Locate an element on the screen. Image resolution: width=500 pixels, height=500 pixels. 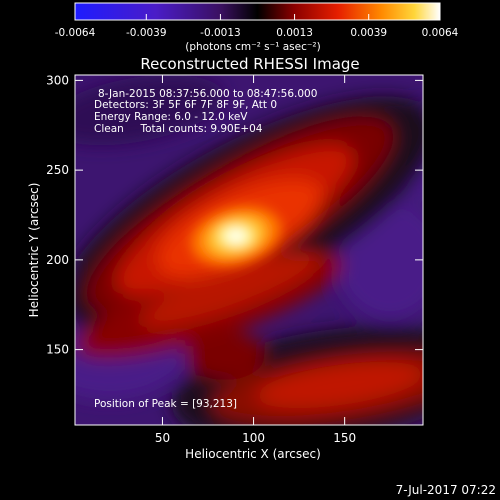
colorbar-tick-label: -0.0039 is located at coordinates (146, 33).